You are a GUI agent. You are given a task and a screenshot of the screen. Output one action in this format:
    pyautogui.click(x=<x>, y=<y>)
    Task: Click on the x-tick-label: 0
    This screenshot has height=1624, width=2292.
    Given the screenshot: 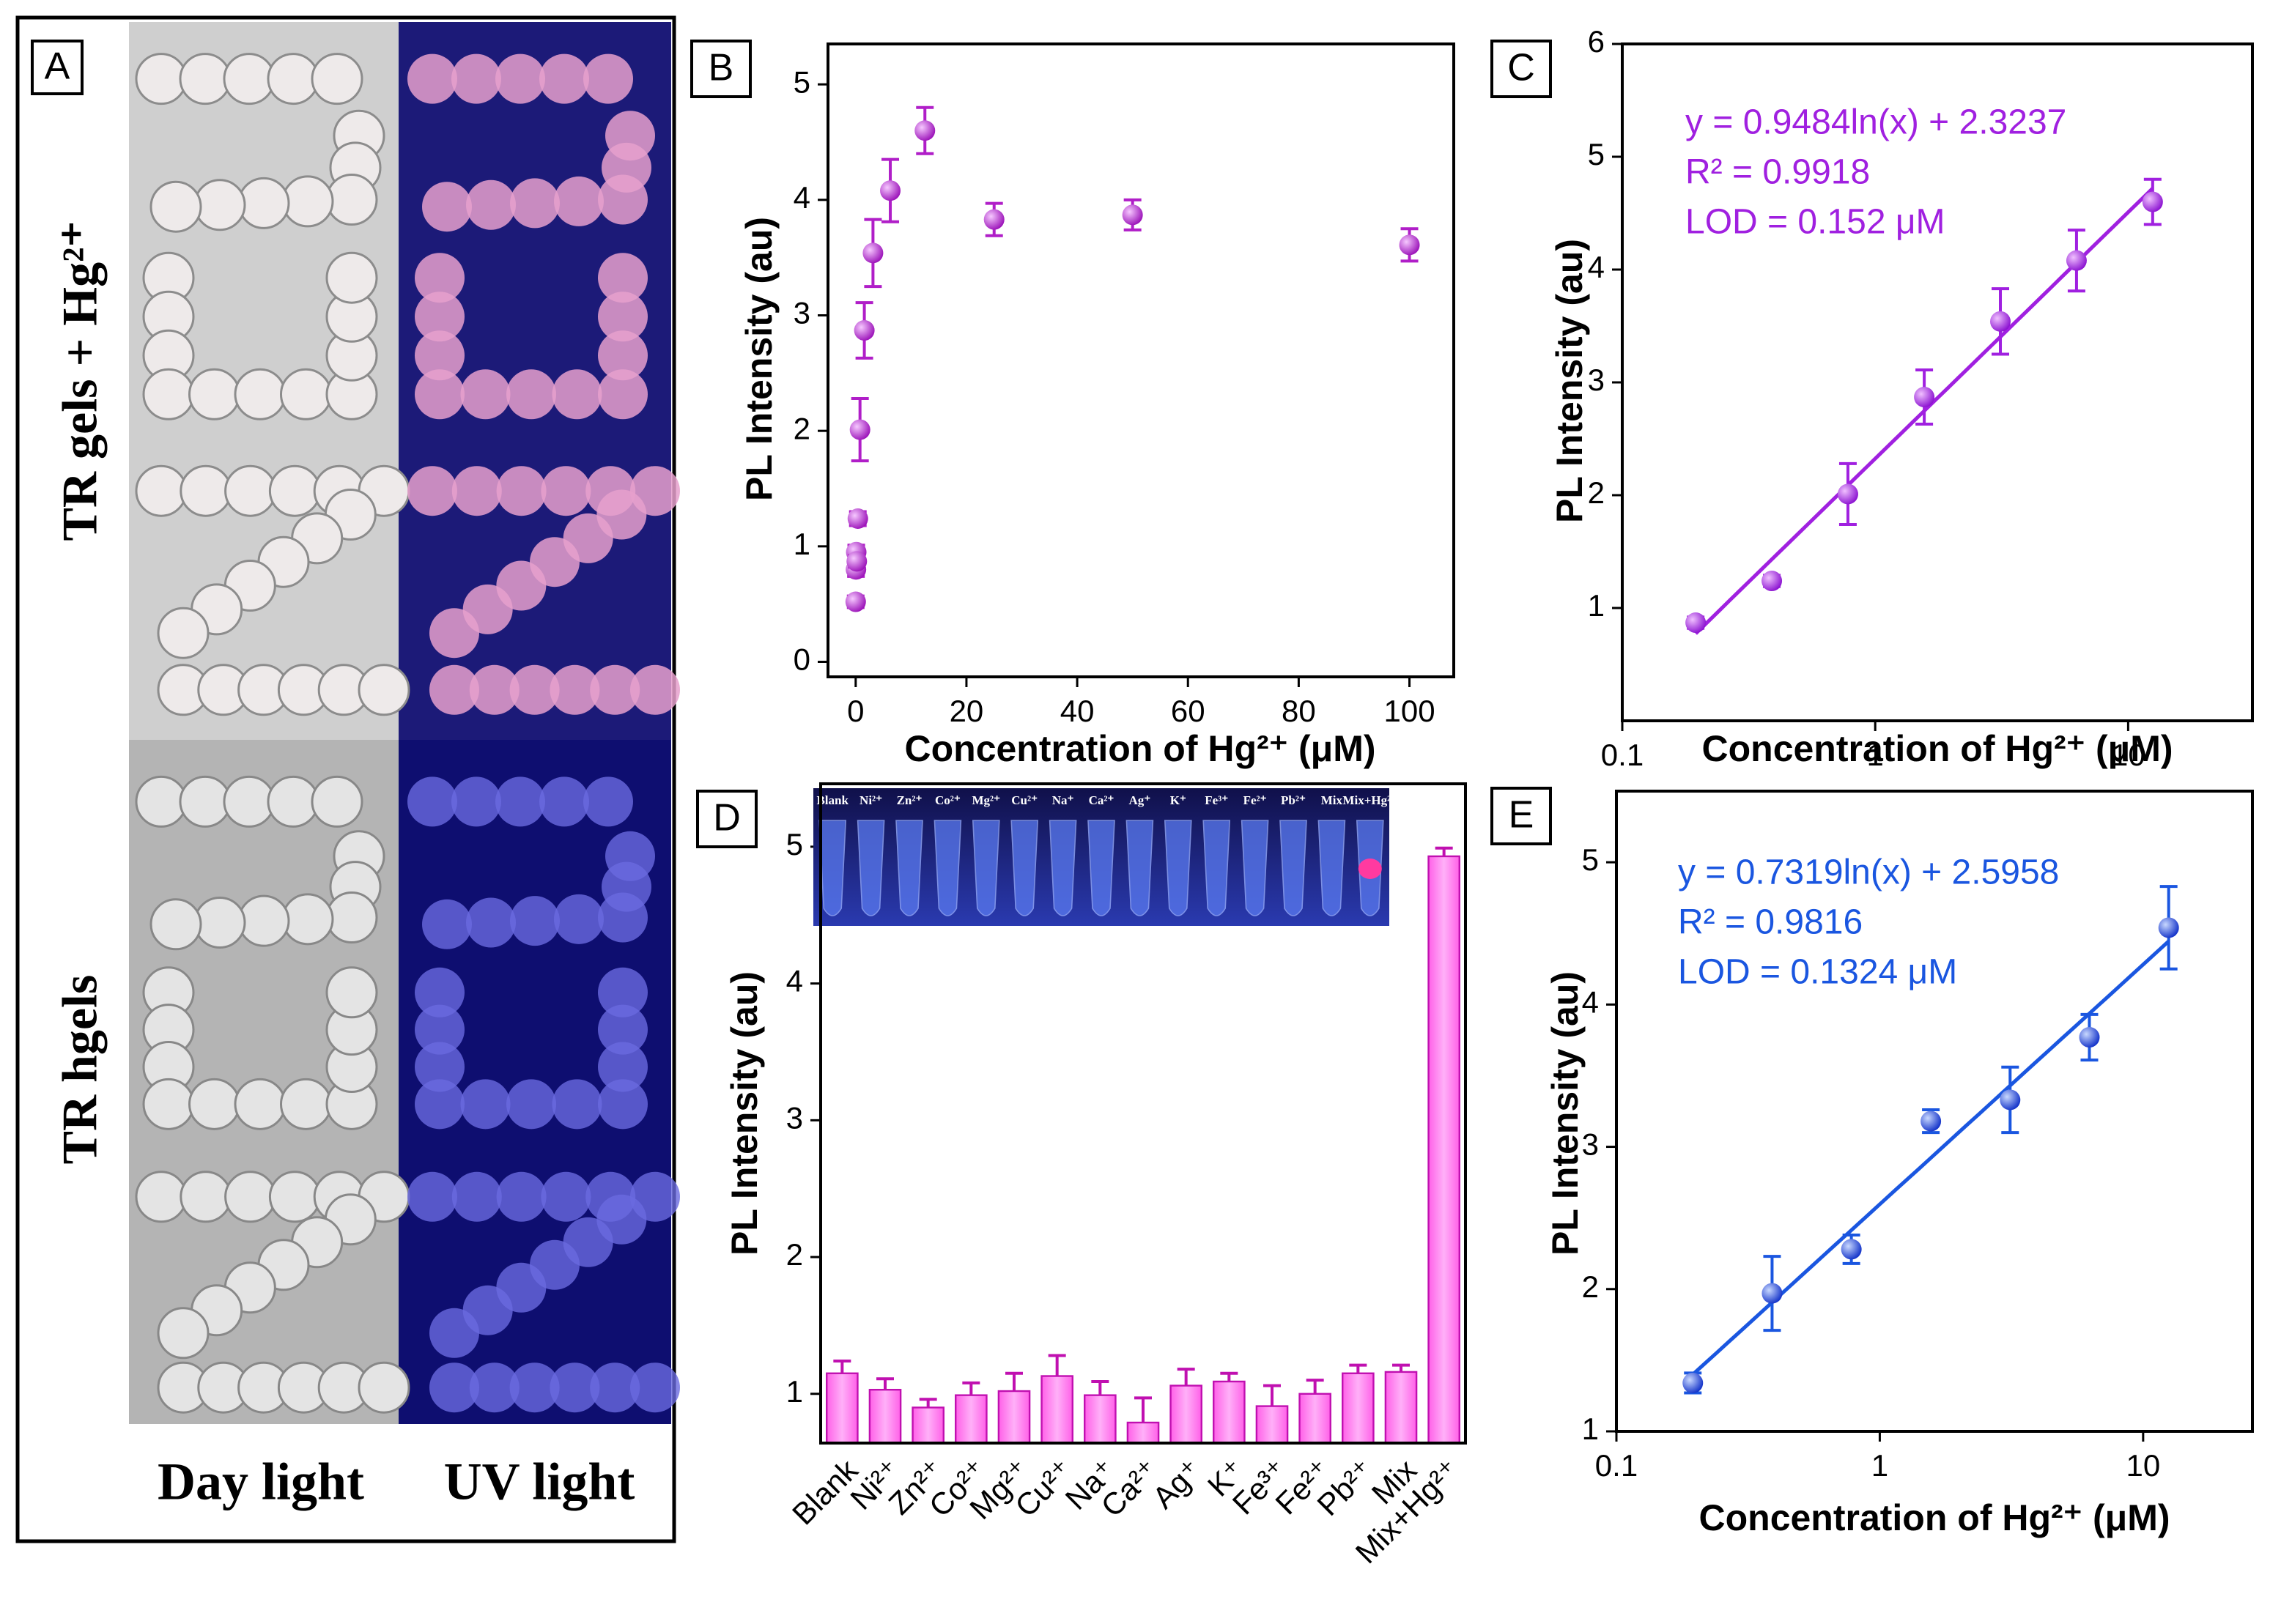 What is the action you would take?
    pyautogui.click(x=855, y=711)
    